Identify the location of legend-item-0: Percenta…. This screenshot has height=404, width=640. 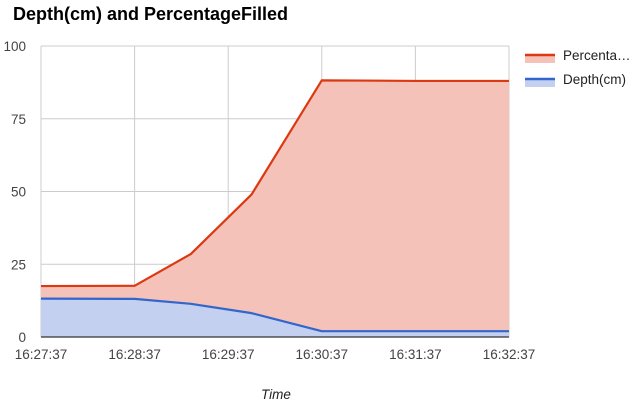
(578, 55).